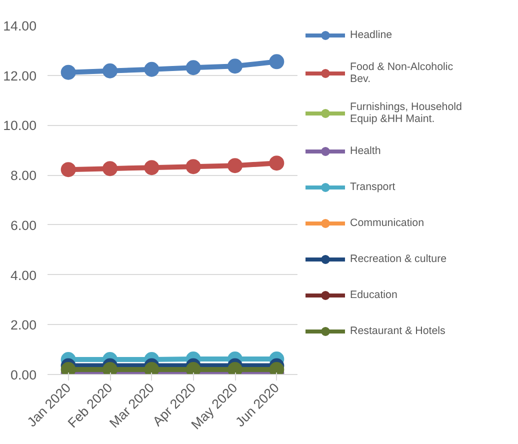 The width and height of the screenshot is (518, 444). Describe the element at coordinates (402, 73) in the screenshot. I see `legend-label: Food & Non-Alcoholic Bev.` at that location.